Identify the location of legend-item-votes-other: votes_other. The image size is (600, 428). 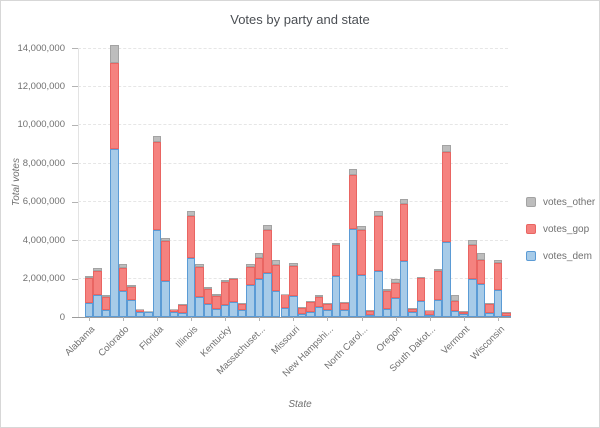
(560, 202).